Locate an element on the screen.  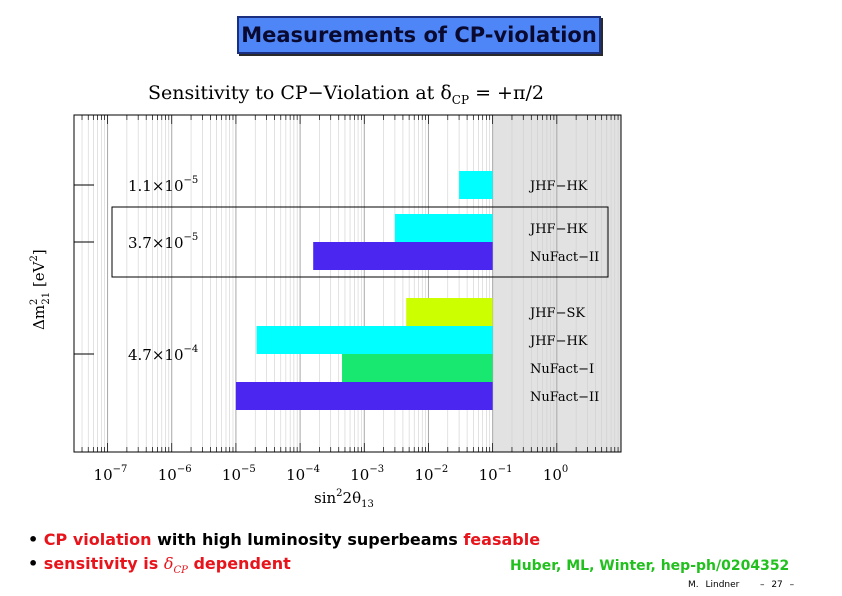
bullet-2-text: dependent is located at coordinates (239, 563).